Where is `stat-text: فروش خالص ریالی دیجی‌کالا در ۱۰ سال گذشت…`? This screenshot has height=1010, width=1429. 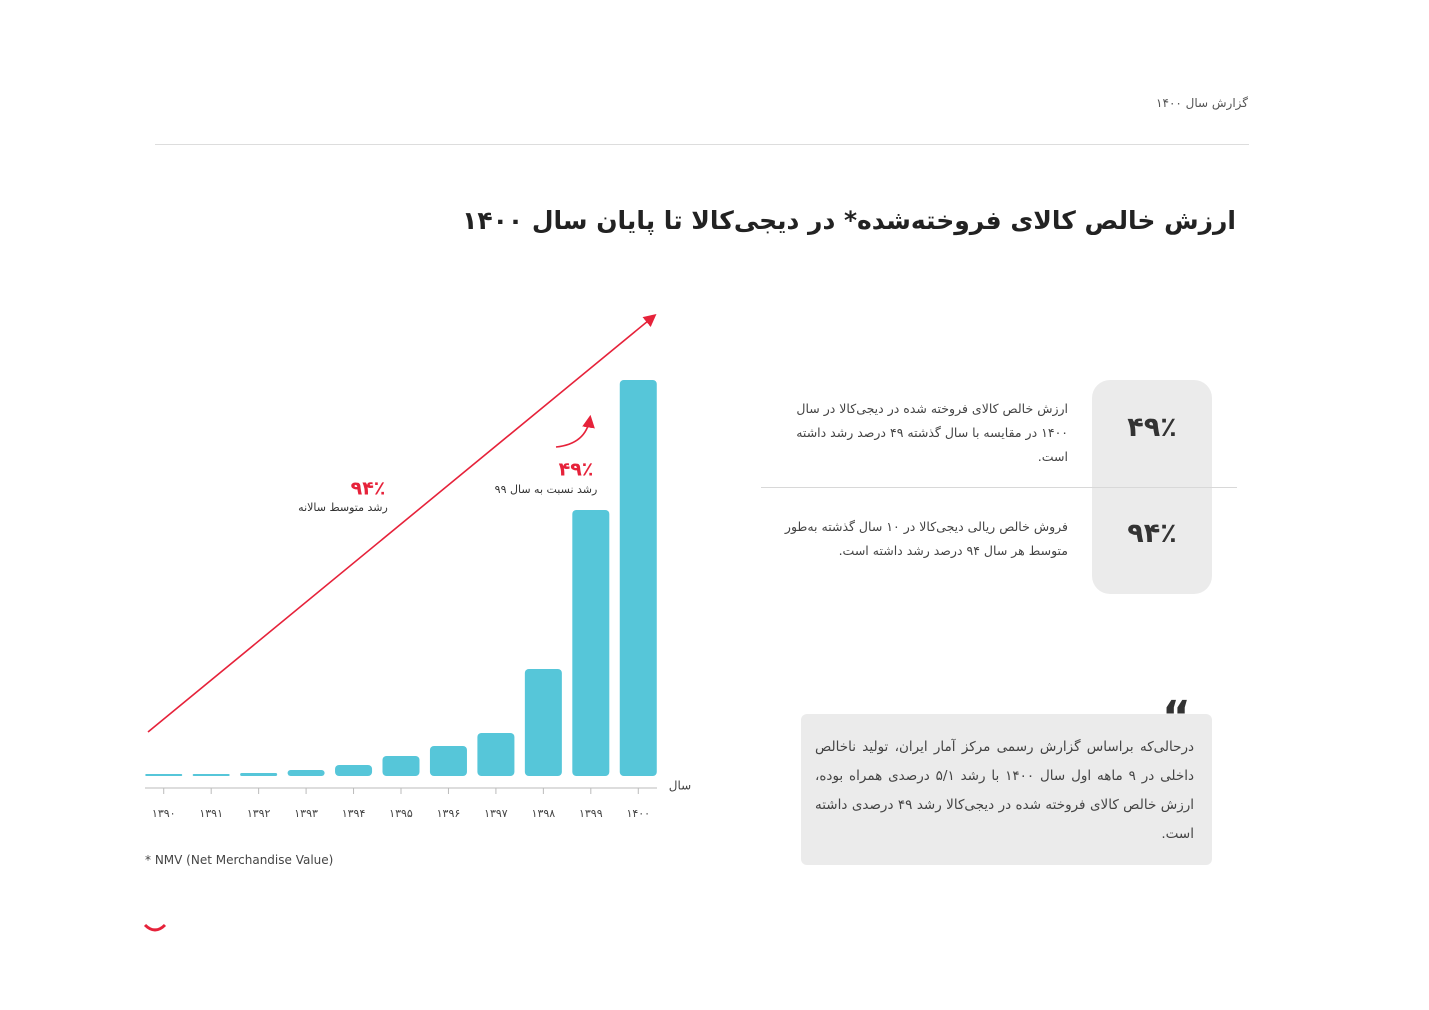
stat-text: فروش خالص ریالی دیجی‌کالا در ۱۰ سال گذشت… is located at coordinates (926, 538).